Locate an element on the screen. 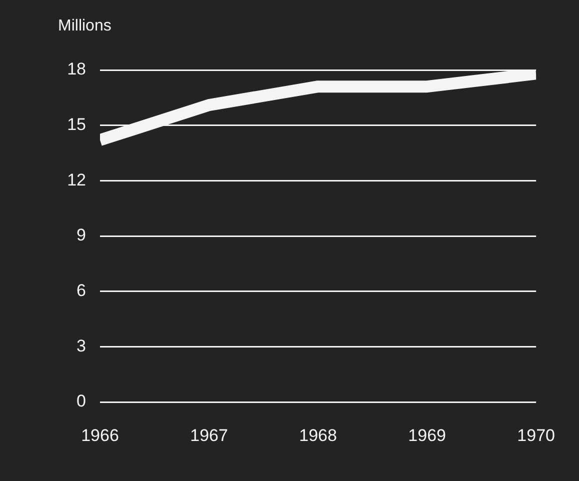 The image size is (579, 481). y-tick-label: 6 is located at coordinates (81, 290).